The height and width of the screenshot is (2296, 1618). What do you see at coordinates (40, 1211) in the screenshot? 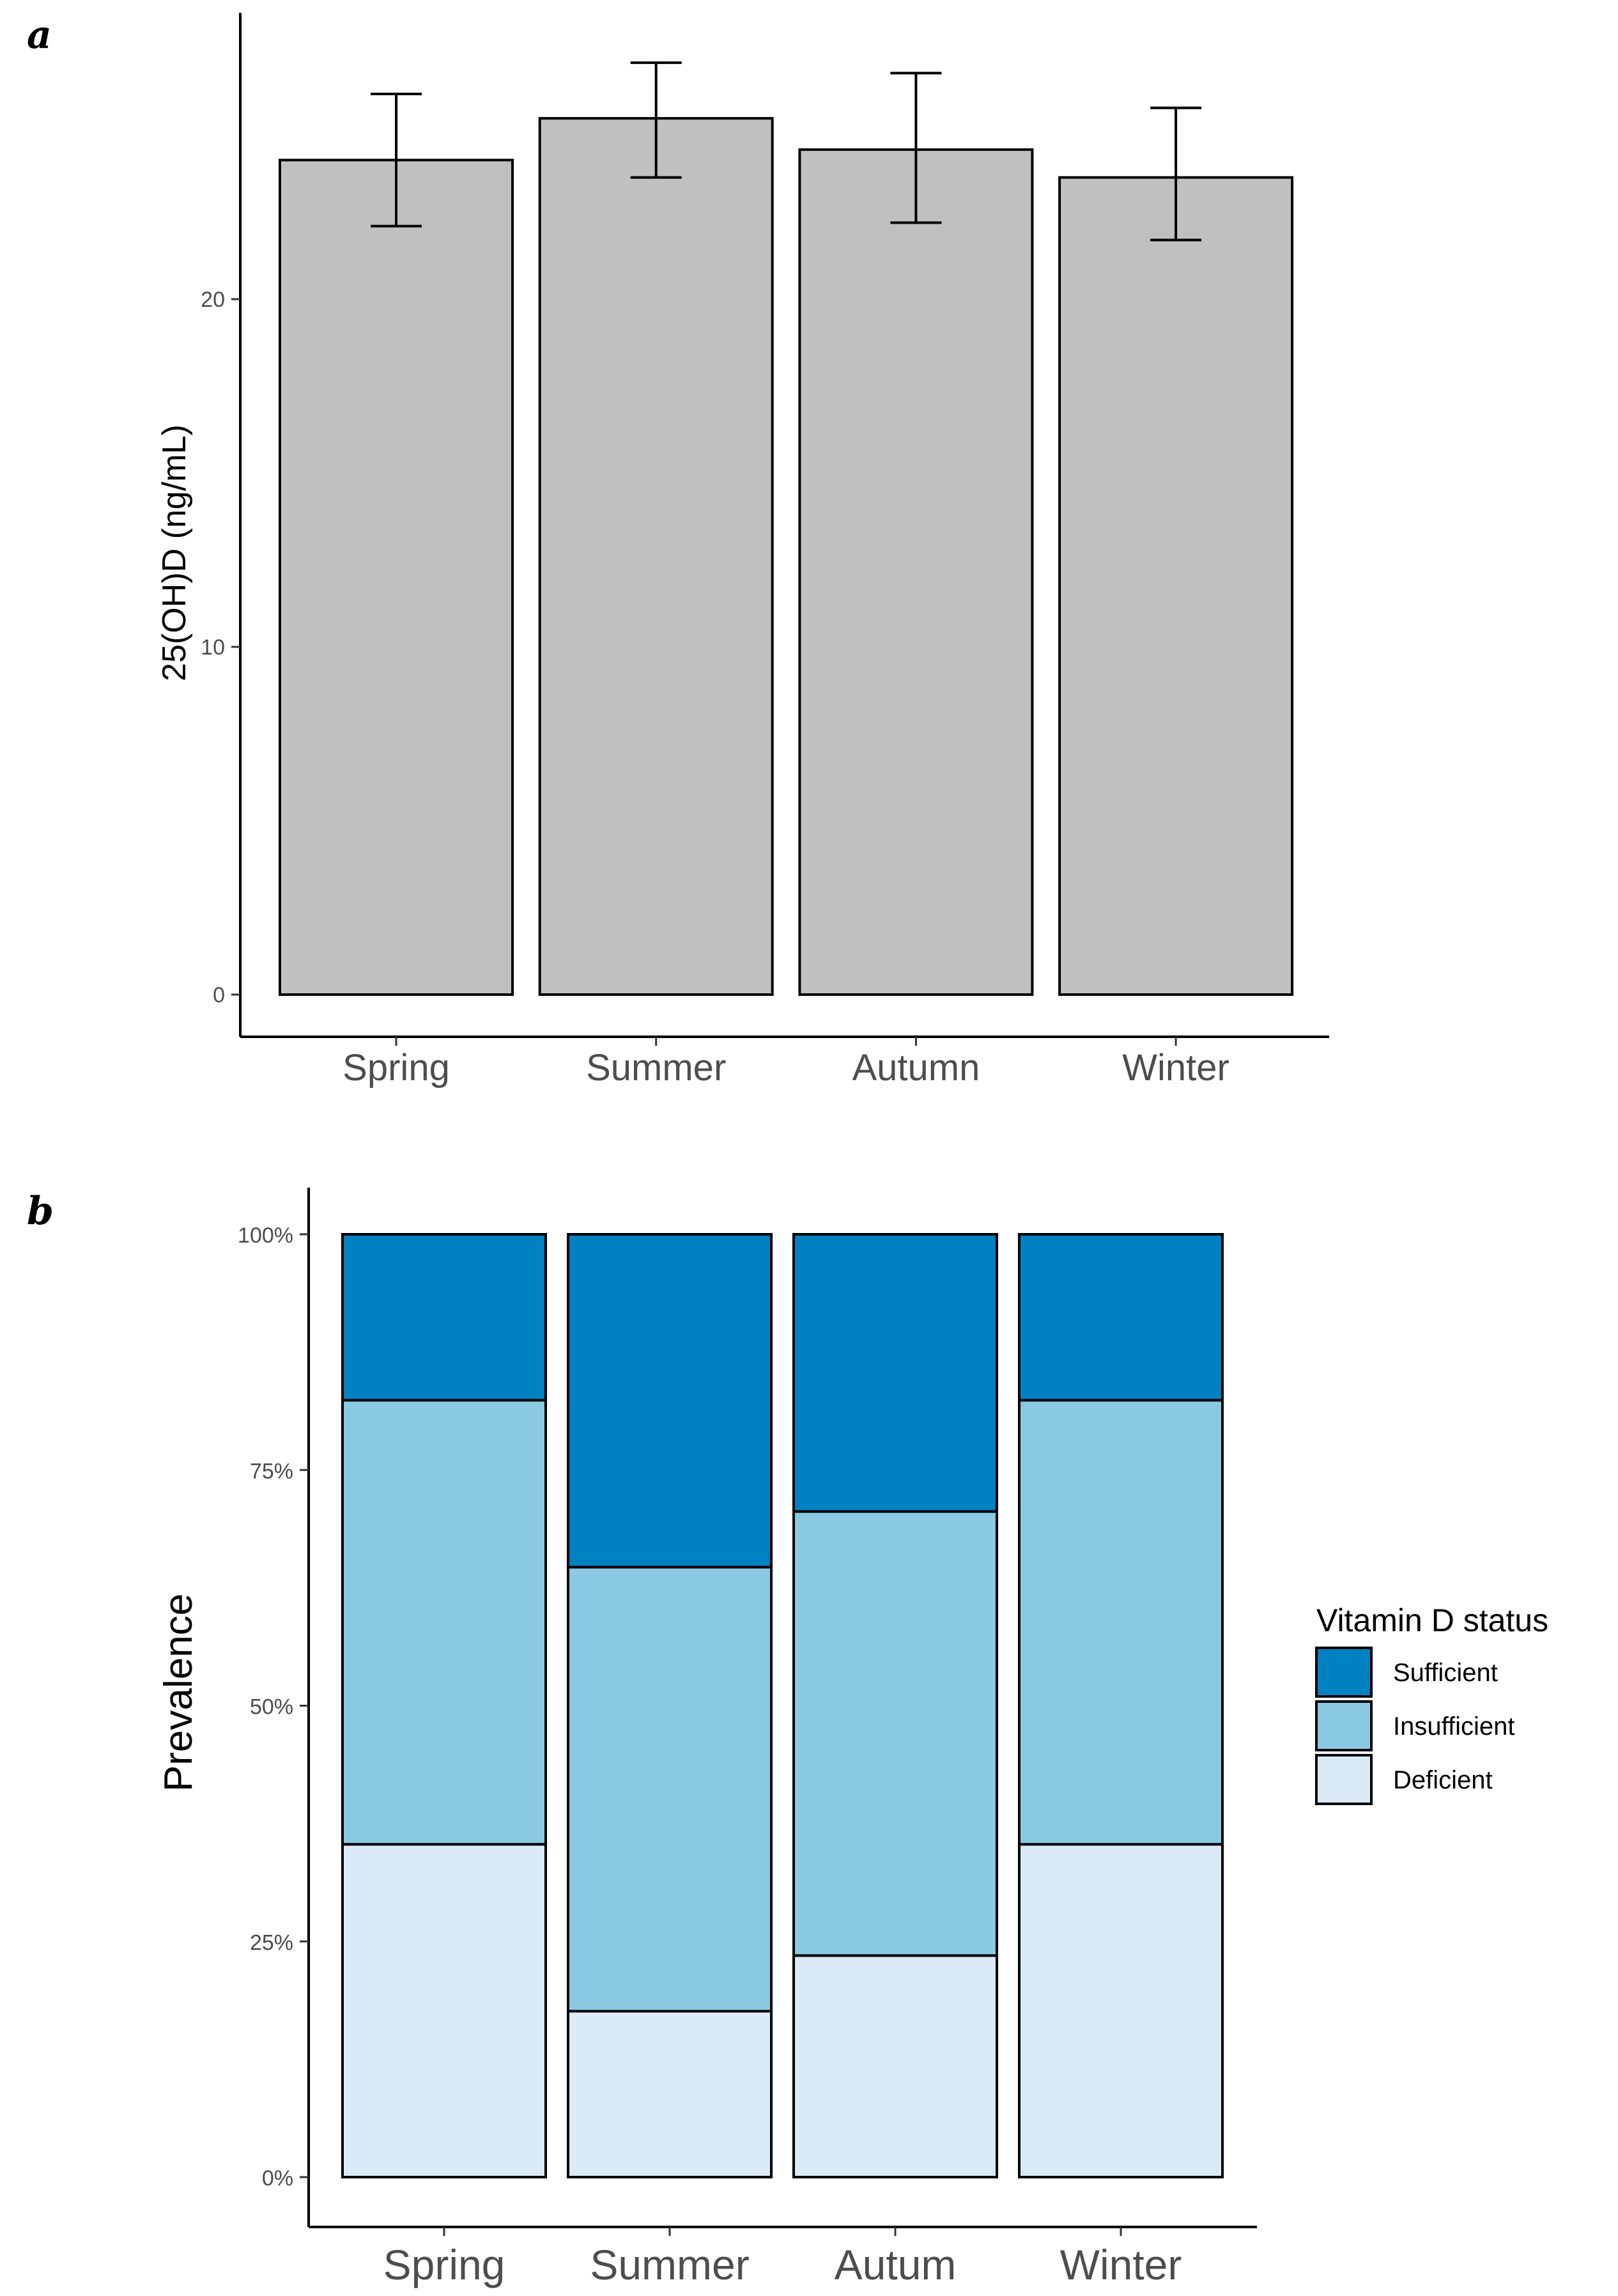
I see `panel-b-label: b` at bounding box center [40, 1211].